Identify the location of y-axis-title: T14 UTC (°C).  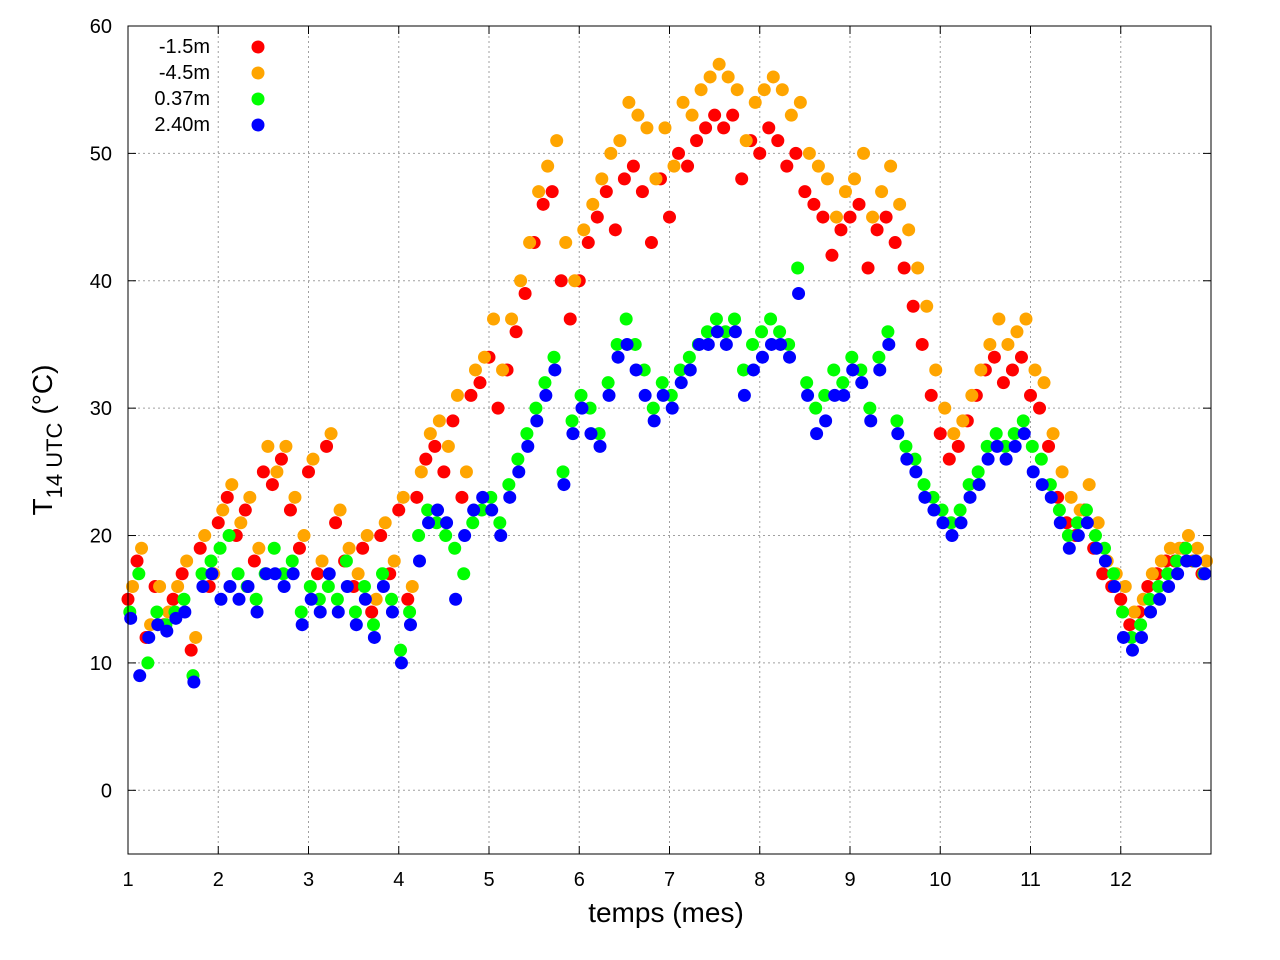
(47, 440).